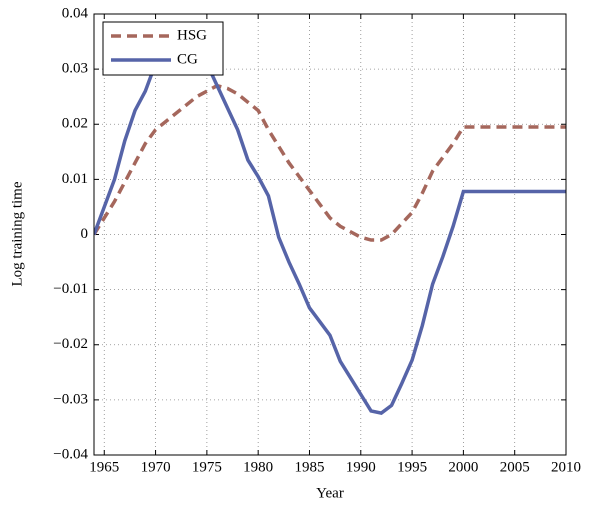 Image resolution: width=589 pixels, height=510 pixels. Describe the element at coordinates (70, 399) in the screenshot. I see `y-tick-label: −0.03` at that location.